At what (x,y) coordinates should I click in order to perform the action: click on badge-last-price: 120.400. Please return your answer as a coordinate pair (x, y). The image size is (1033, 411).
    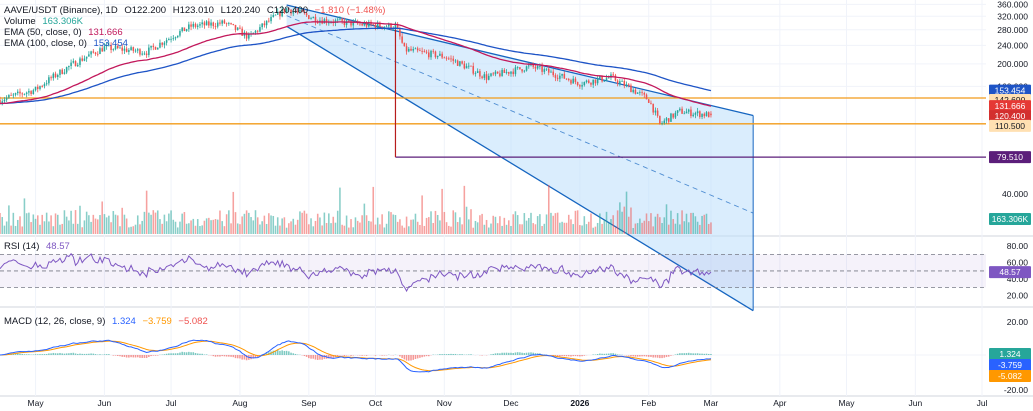
    Looking at the image, I should click on (1010, 116).